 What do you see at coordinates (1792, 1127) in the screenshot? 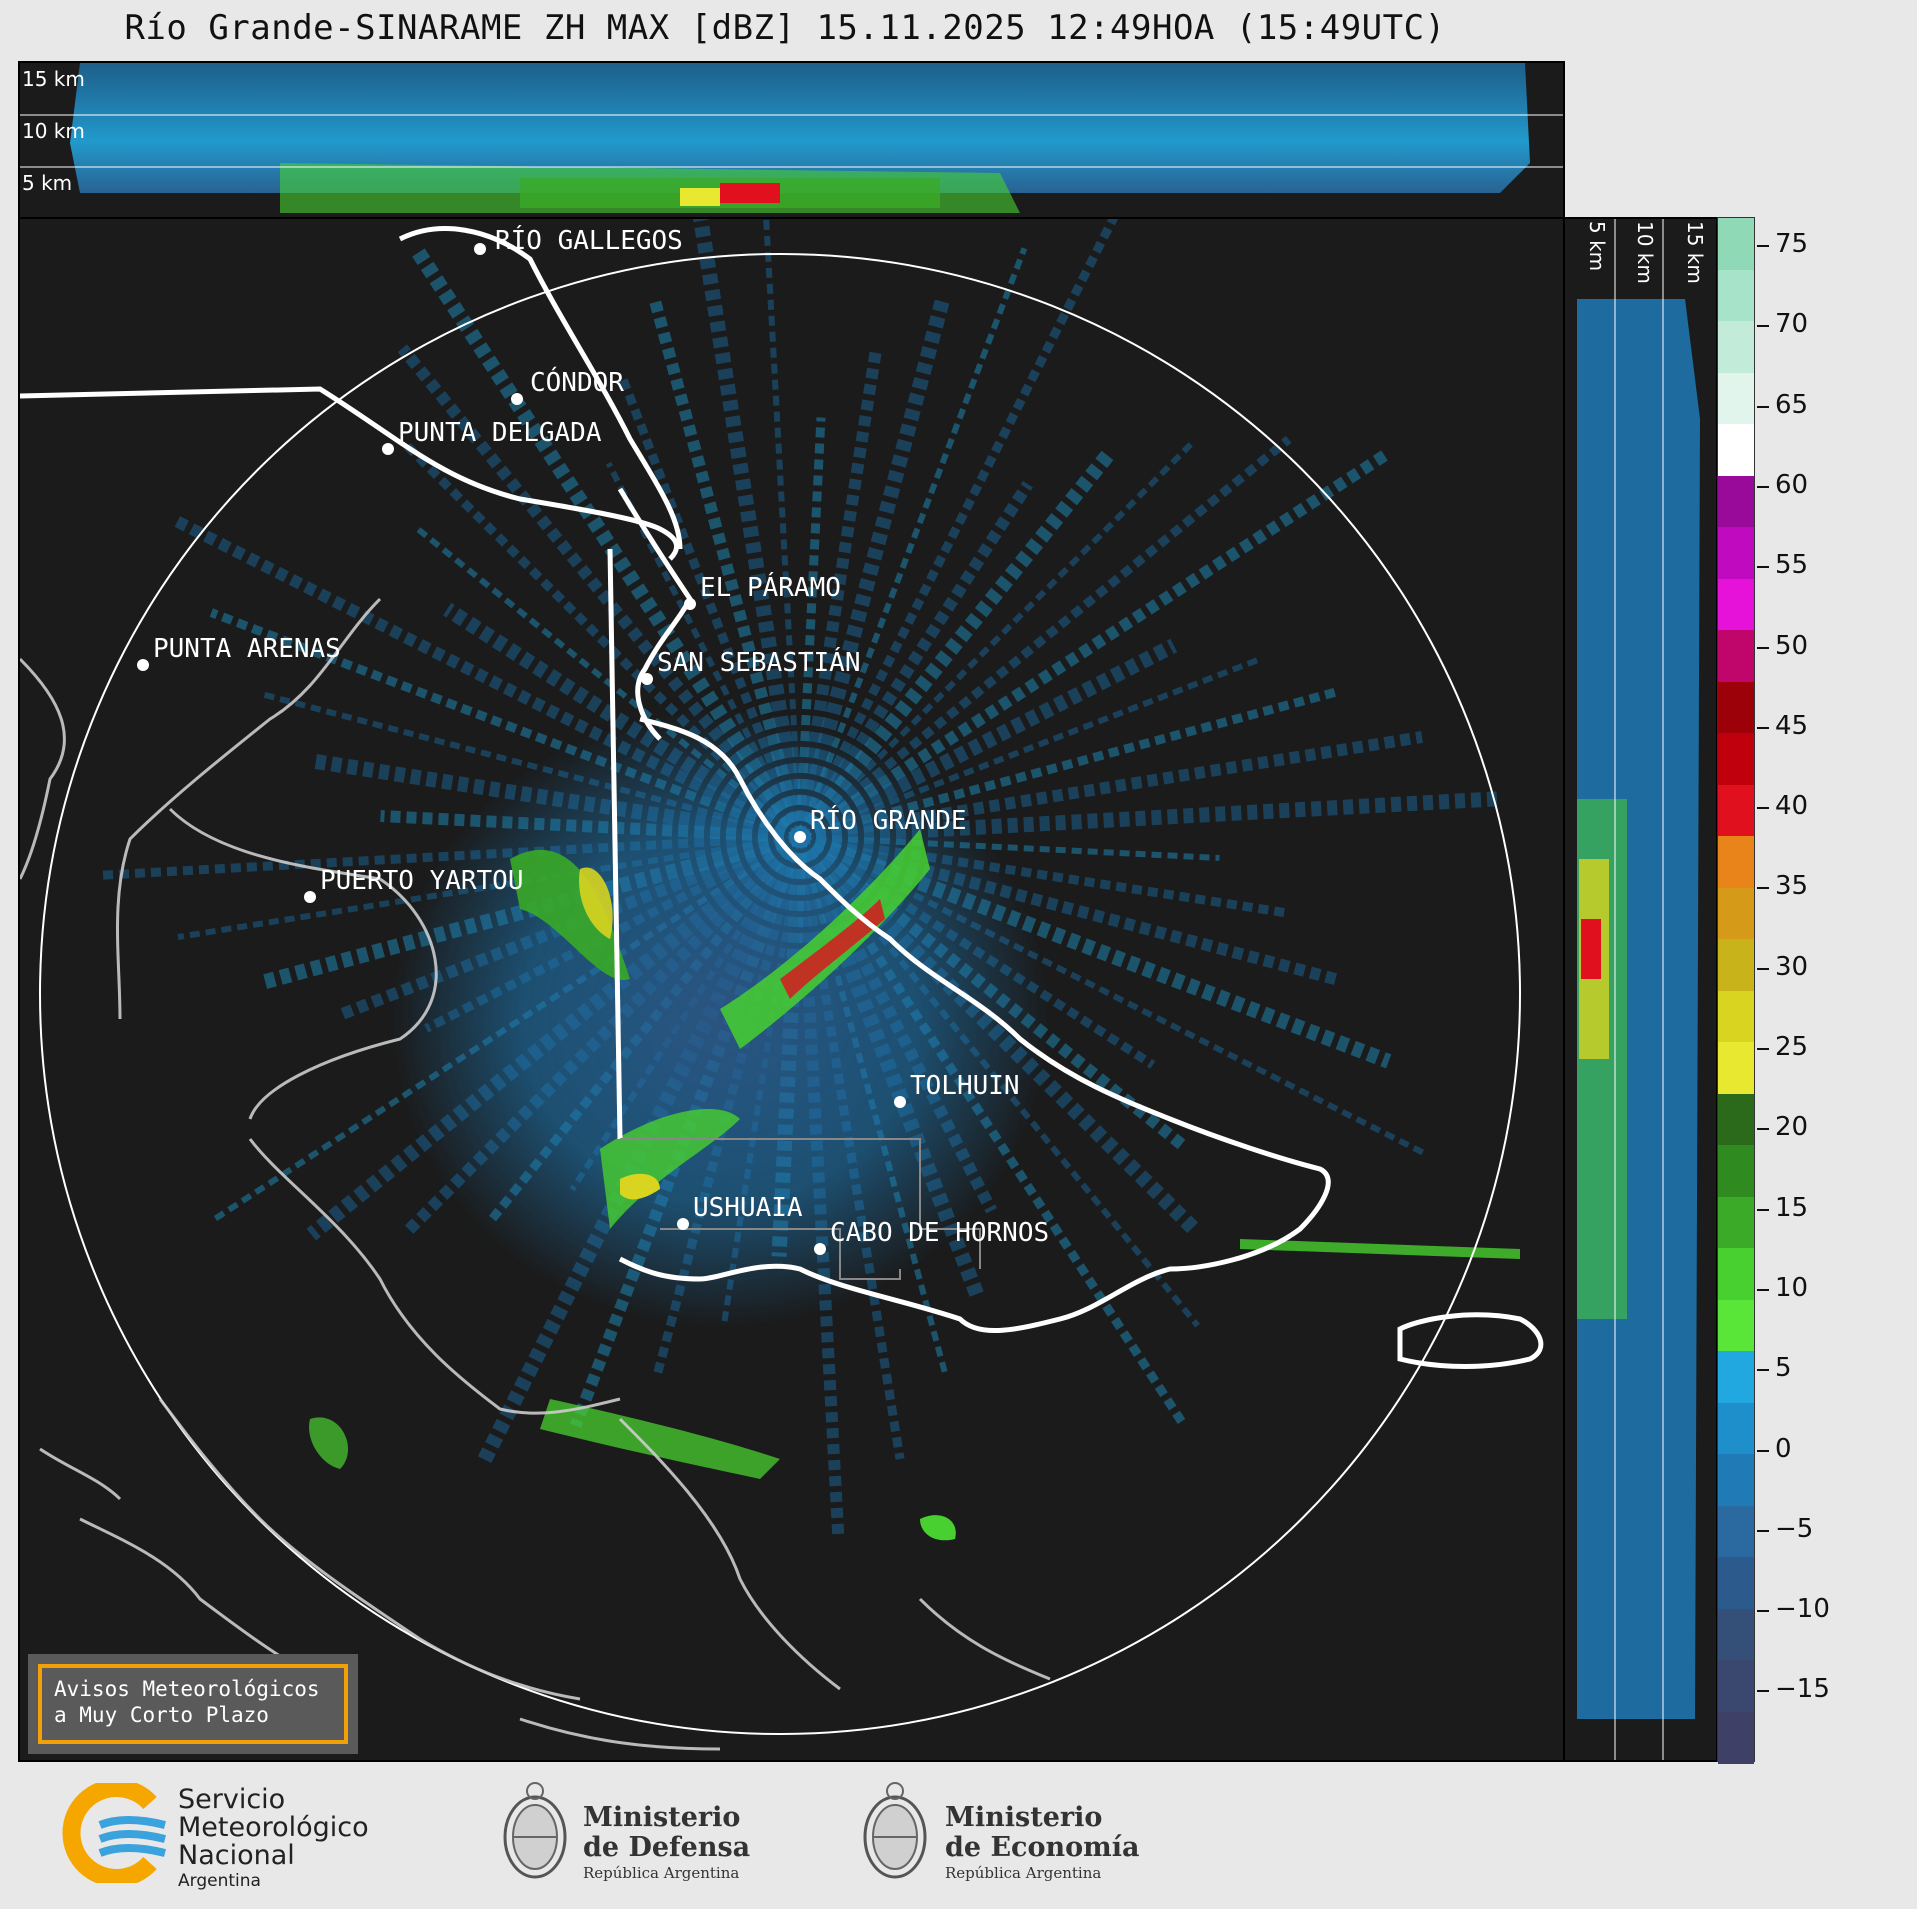
I see `colorbar-tick-label: 20` at bounding box center [1792, 1127].